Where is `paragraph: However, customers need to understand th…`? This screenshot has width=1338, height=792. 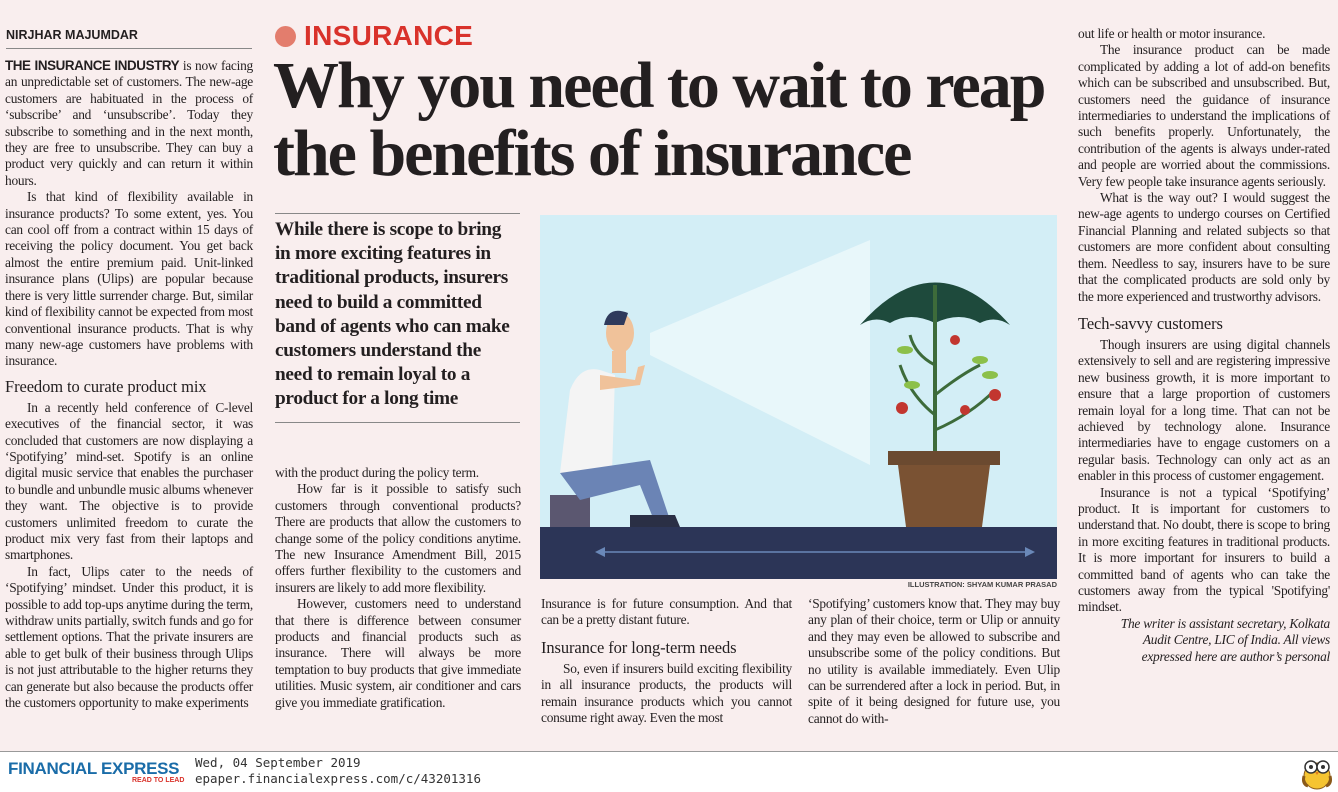 paragraph: However, customers need to understand th… is located at coordinates (398, 653).